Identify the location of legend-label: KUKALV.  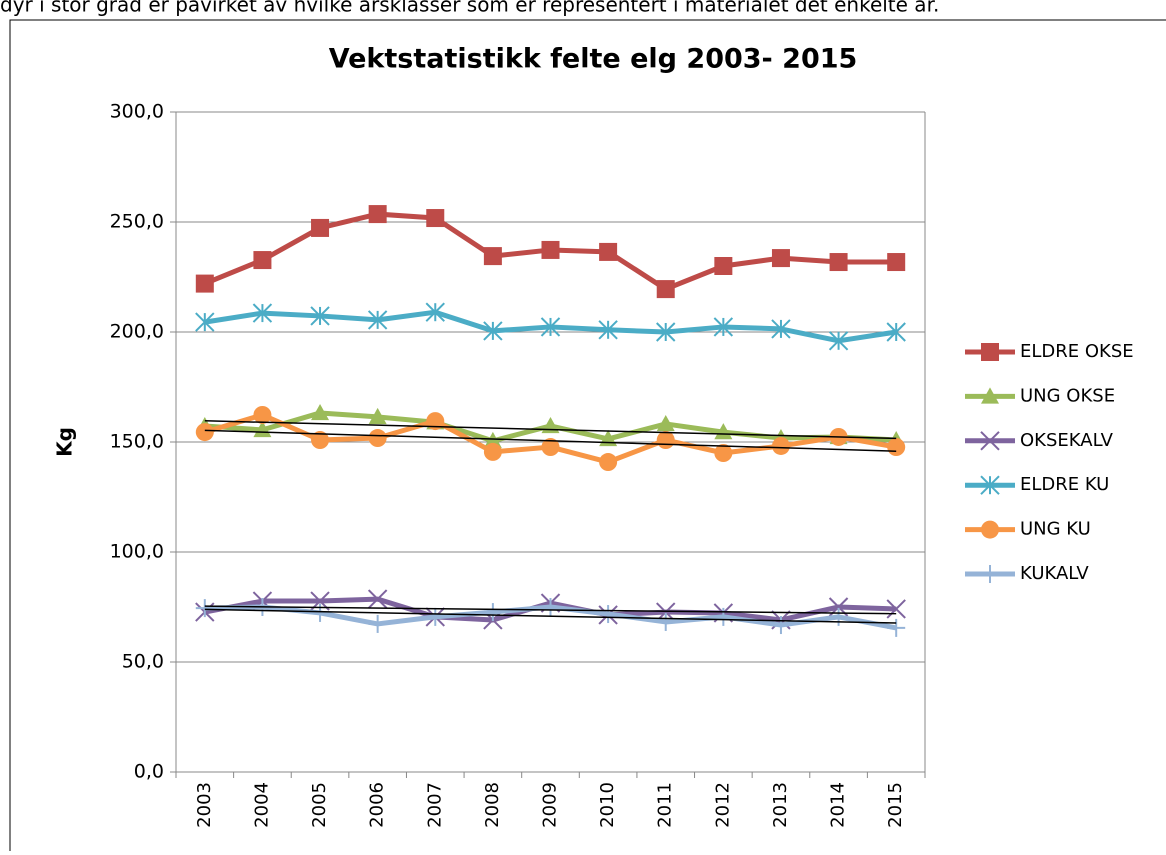
(1054, 573).